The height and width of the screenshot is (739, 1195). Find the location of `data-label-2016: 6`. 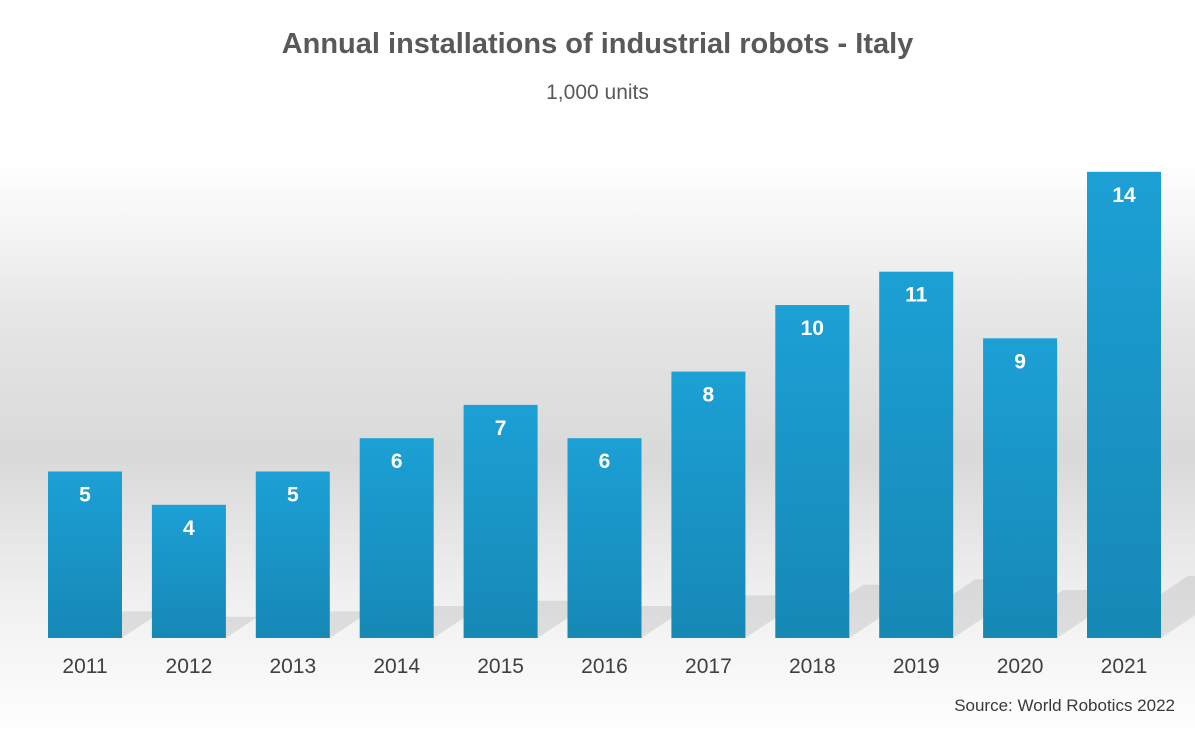

data-label-2016: 6 is located at coordinates (605, 461).